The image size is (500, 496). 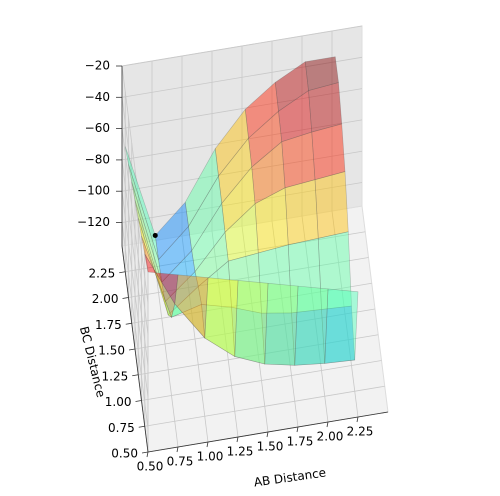 What do you see at coordinates (300, 442) in the screenshot?
I see `x-tick-label: 1.75` at bounding box center [300, 442].